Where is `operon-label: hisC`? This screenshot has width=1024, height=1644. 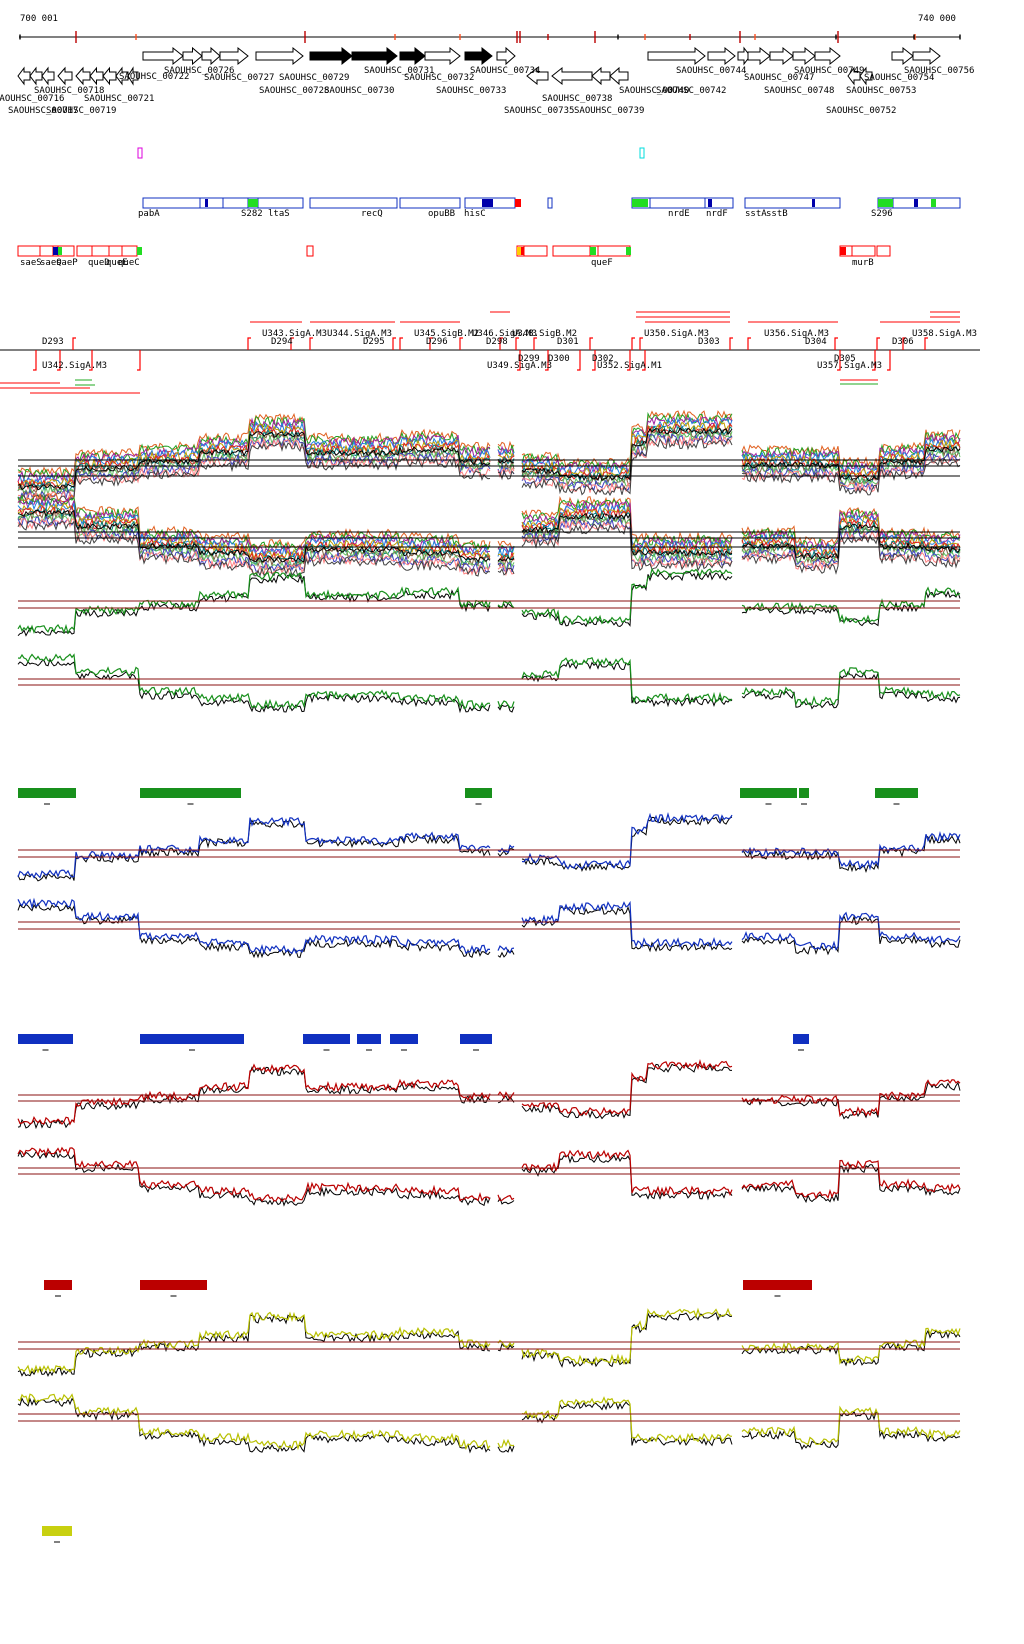 operon-label: hisC is located at coordinates (475, 214).